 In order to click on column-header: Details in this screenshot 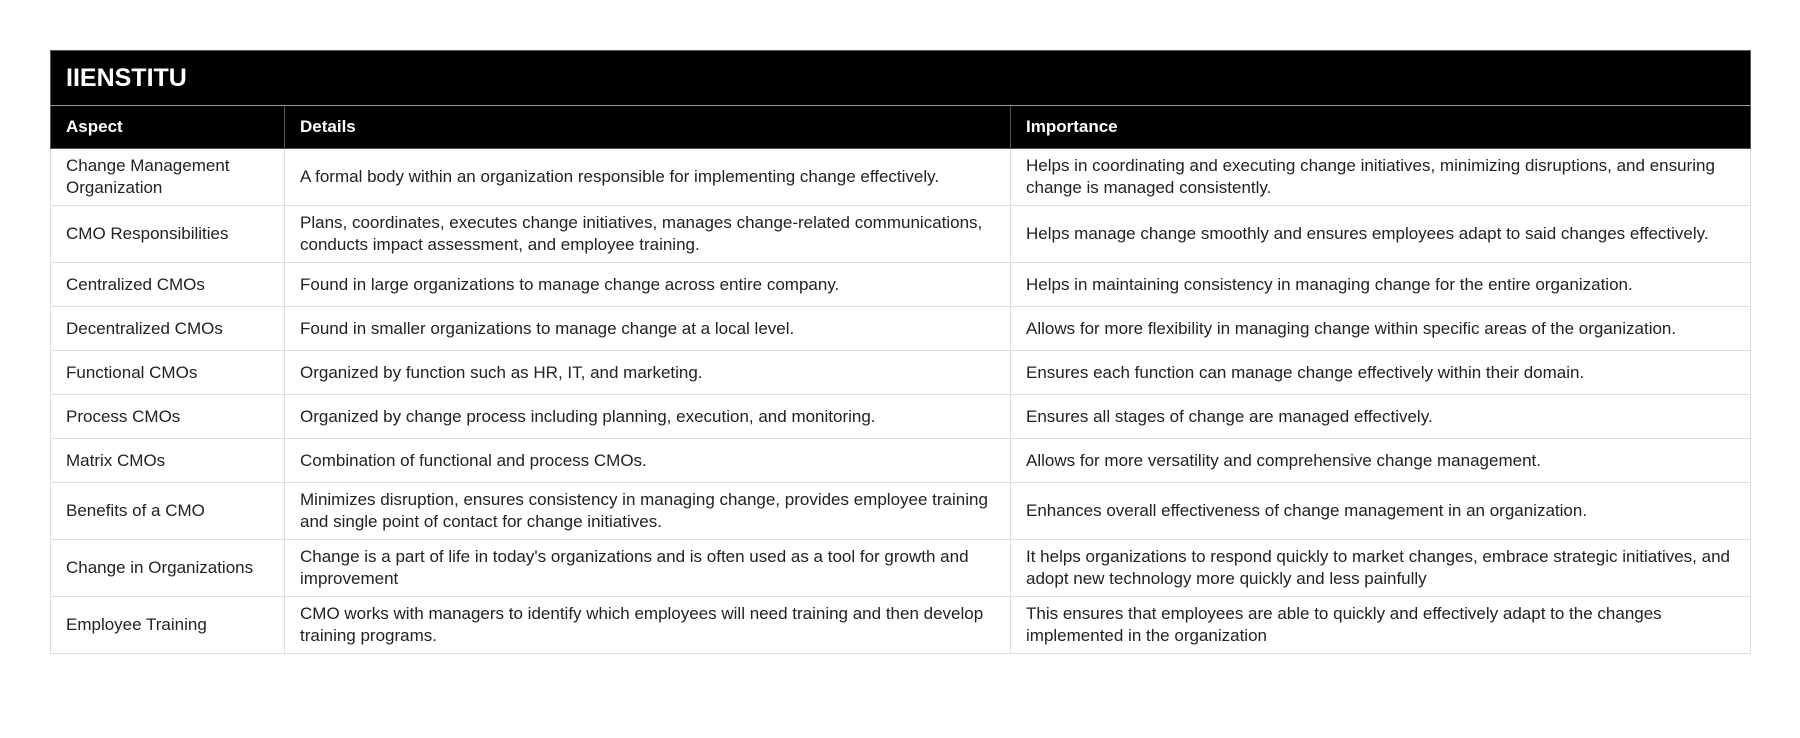, I will do `click(647, 127)`.